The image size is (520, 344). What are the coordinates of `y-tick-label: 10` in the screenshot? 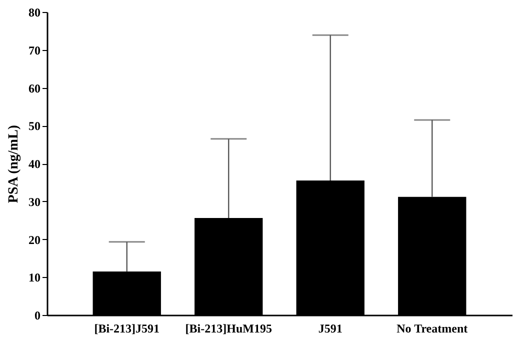 It's located at (34, 277).